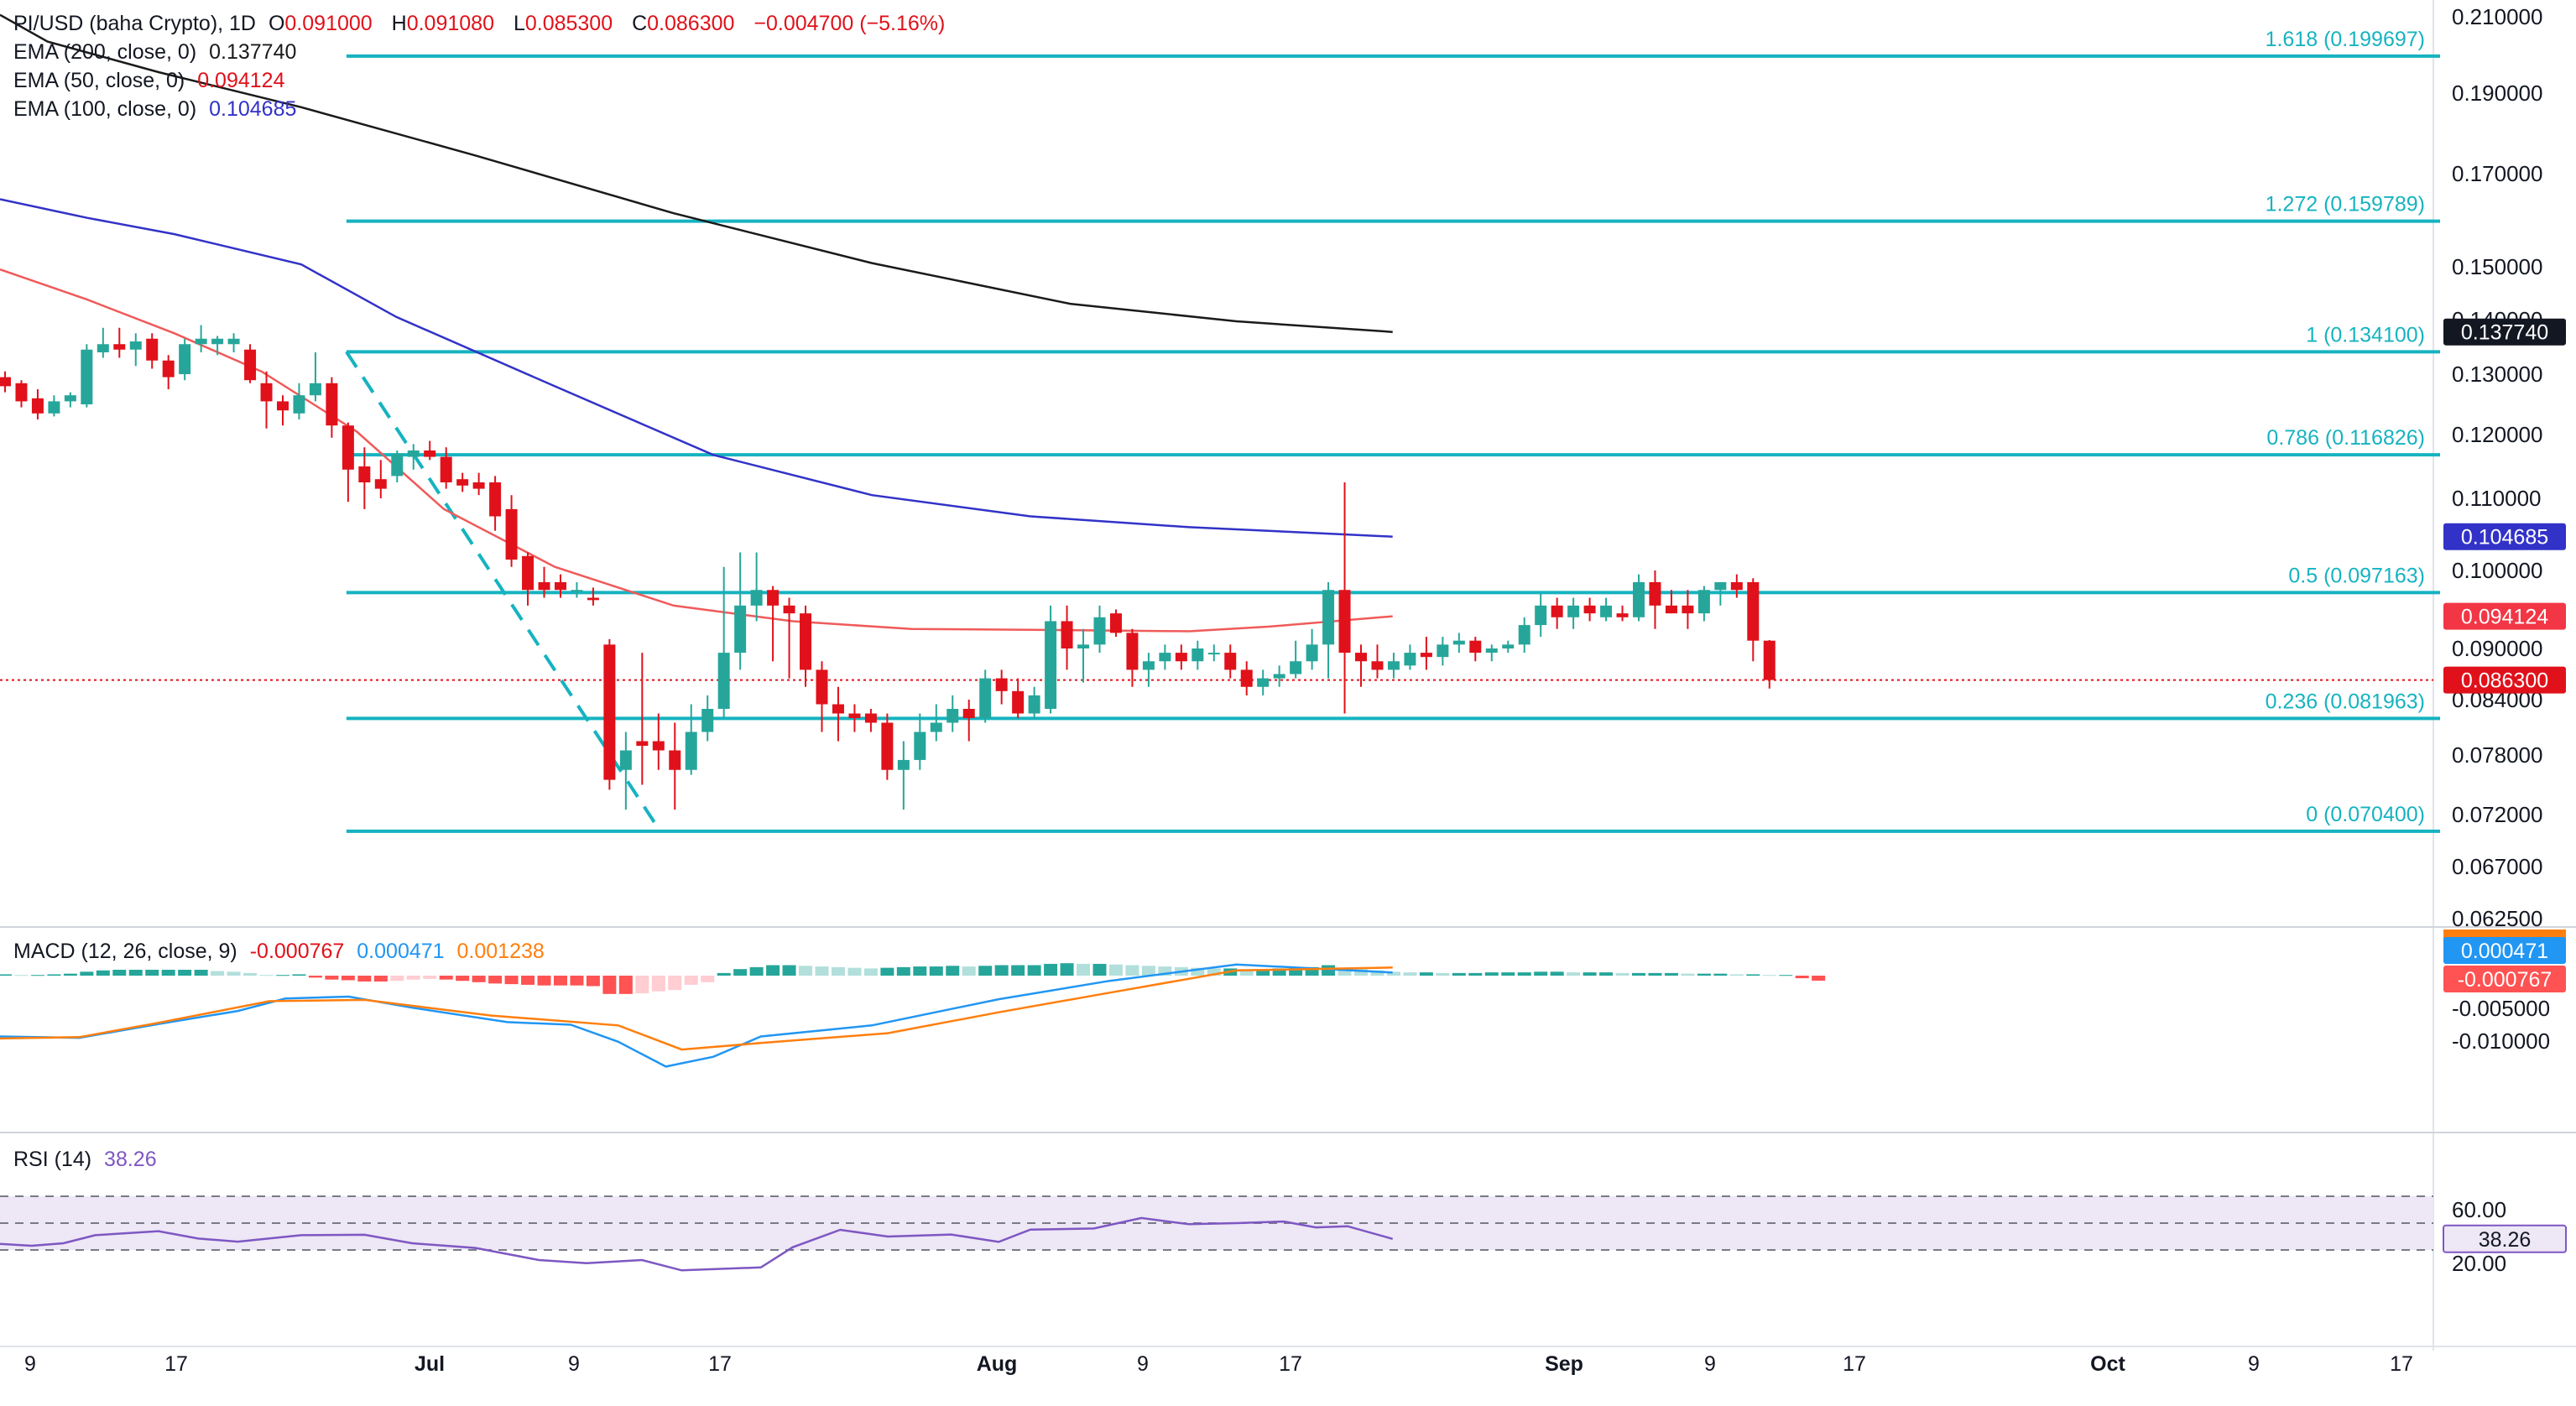 The width and height of the screenshot is (2576, 1406). Describe the element at coordinates (2365, 334) in the screenshot. I see `fib-level-label: 1 (0.134100)` at that location.